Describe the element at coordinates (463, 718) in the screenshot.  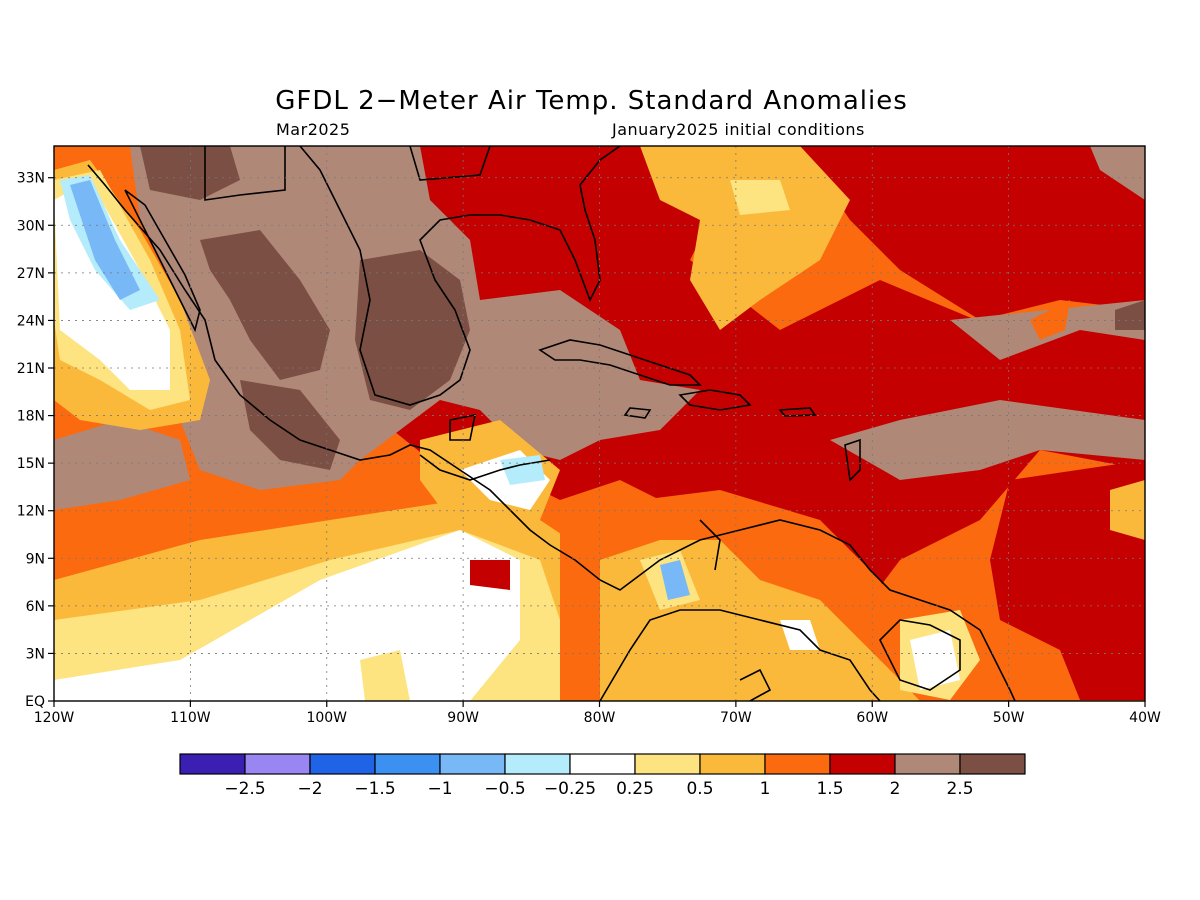
I see `x-tick-label: 90W` at that location.